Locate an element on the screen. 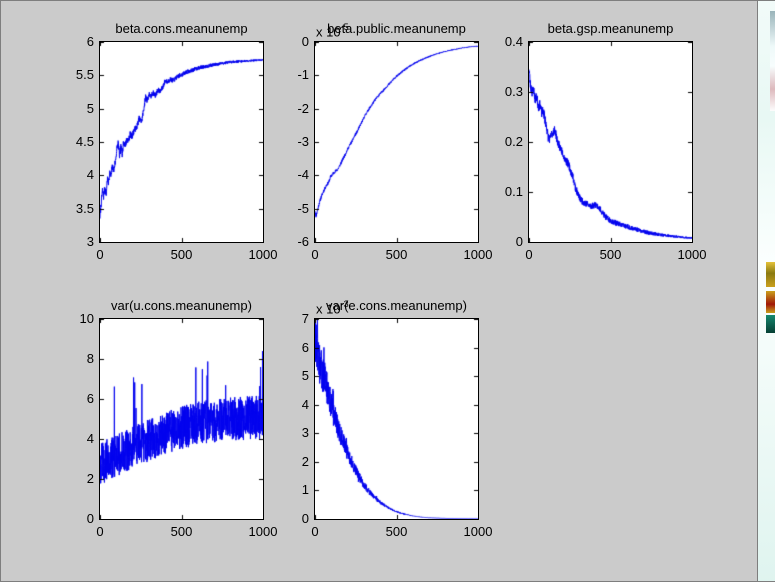 Image resolution: width=775 pixels, height=582 pixels. y-tick-label: 0.4 is located at coordinates (513, 41).